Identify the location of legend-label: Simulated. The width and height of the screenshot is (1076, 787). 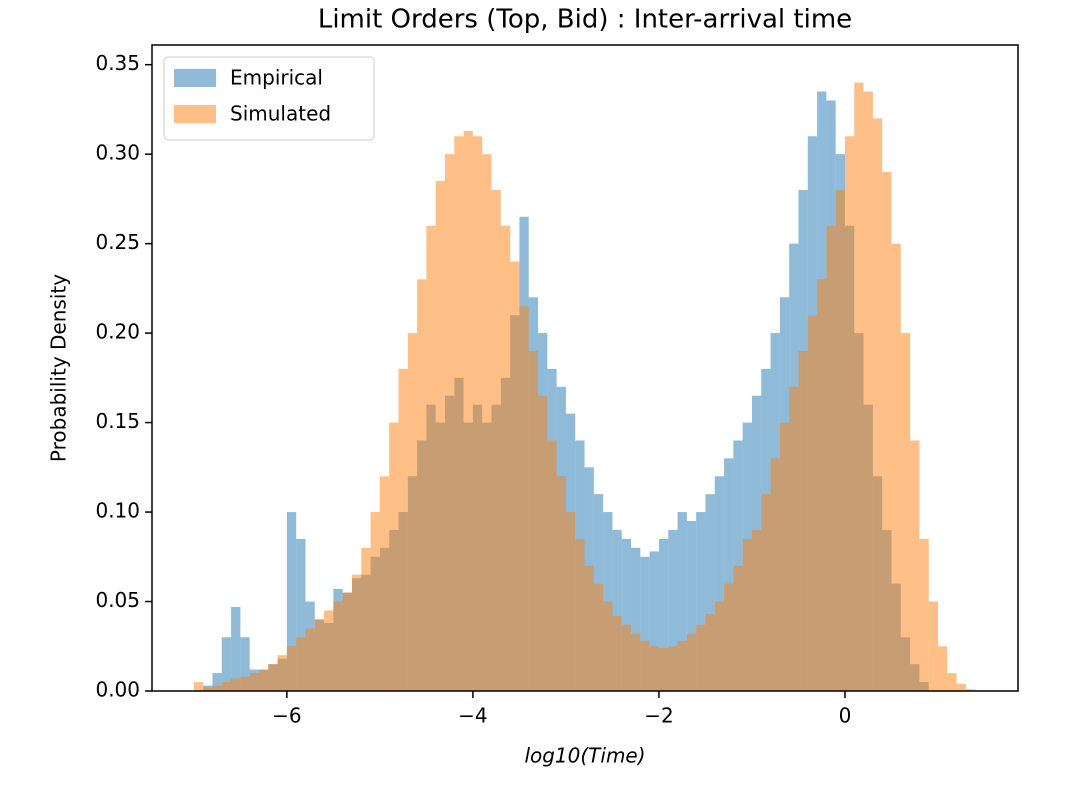
(280, 114).